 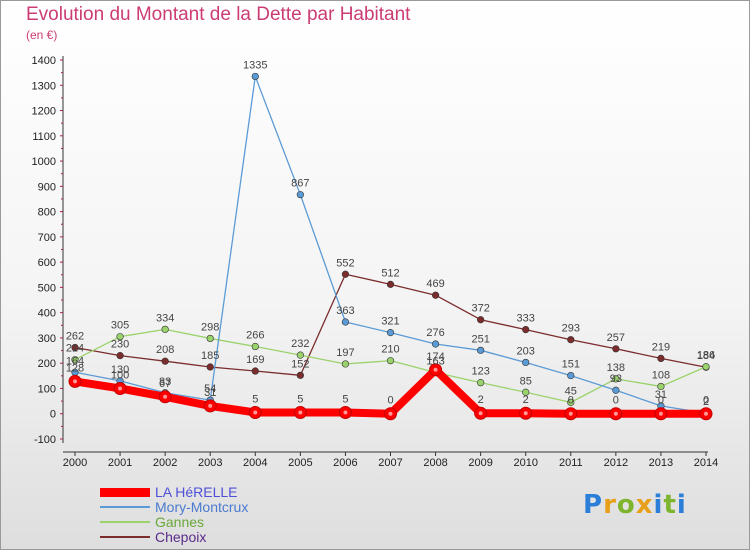 What do you see at coordinates (481, 400) in the screenshot?
I see `data-label: 2` at bounding box center [481, 400].